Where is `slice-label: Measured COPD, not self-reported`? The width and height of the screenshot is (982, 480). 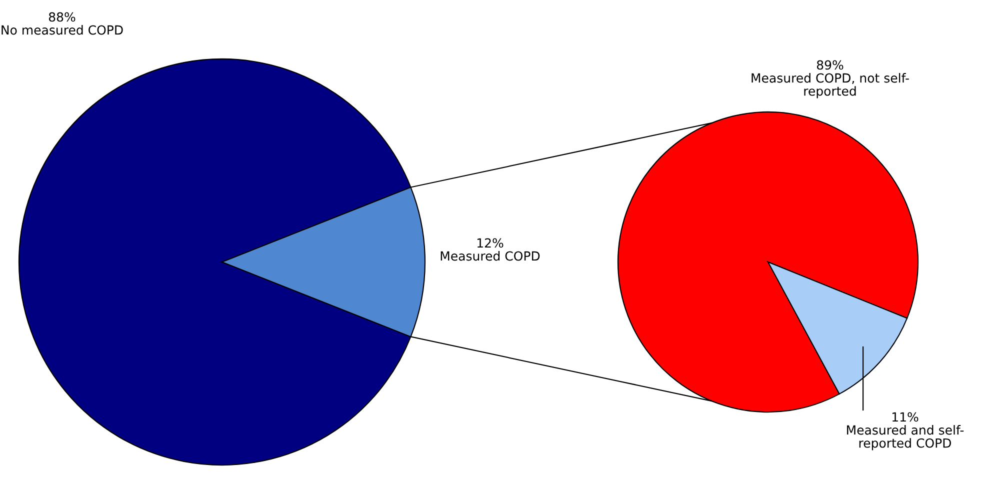 slice-label: Measured COPD, not self-reported is located at coordinates (830, 85).